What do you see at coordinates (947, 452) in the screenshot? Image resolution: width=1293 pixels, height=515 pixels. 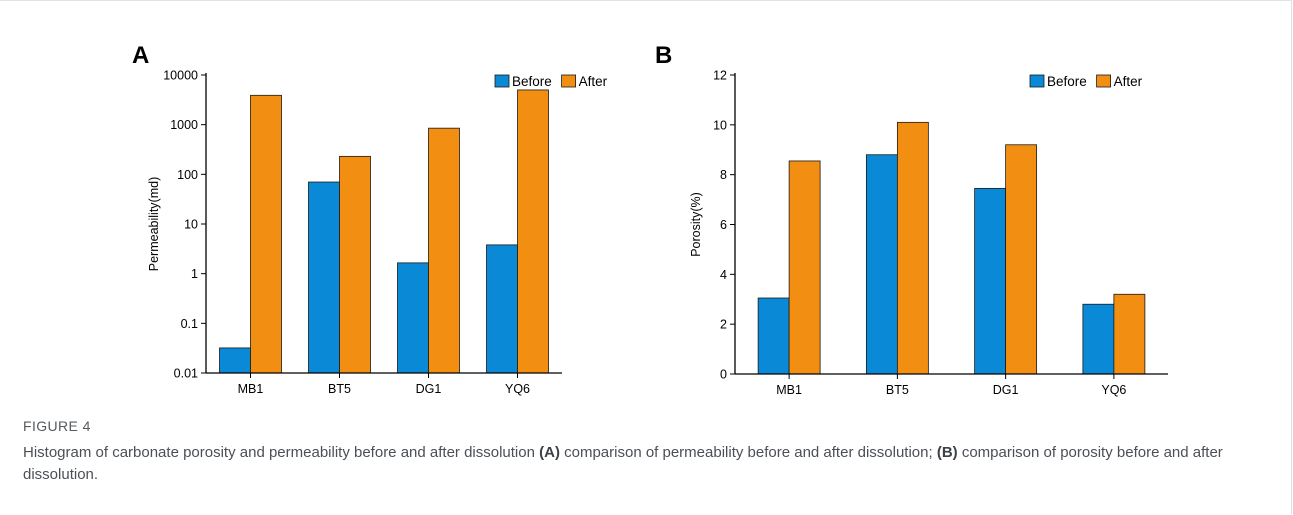 I see `caption-ref-b: (B)` at bounding box center [947, 452].